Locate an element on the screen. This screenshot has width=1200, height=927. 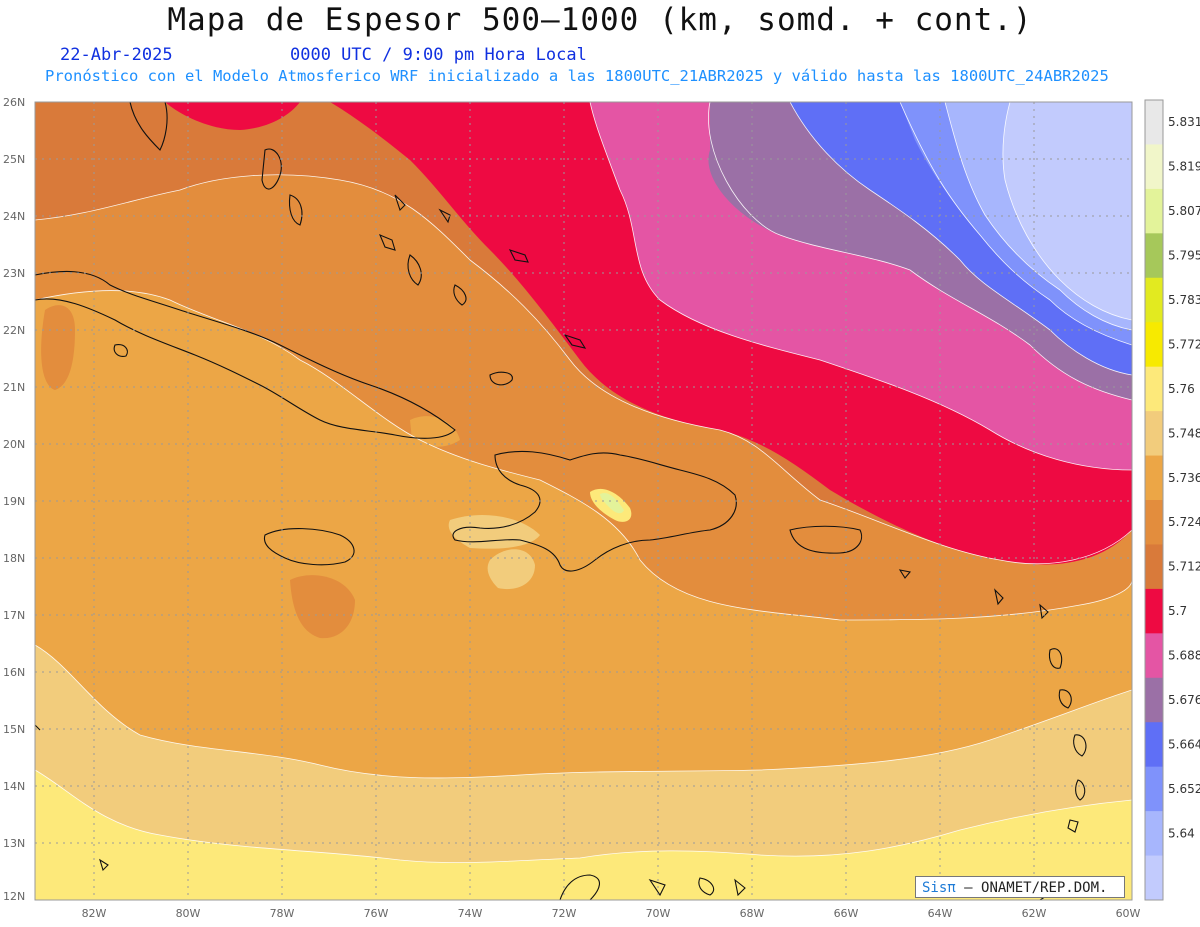
forecast-date: 22-Abr-2025 is located at coordinates (116, 55).